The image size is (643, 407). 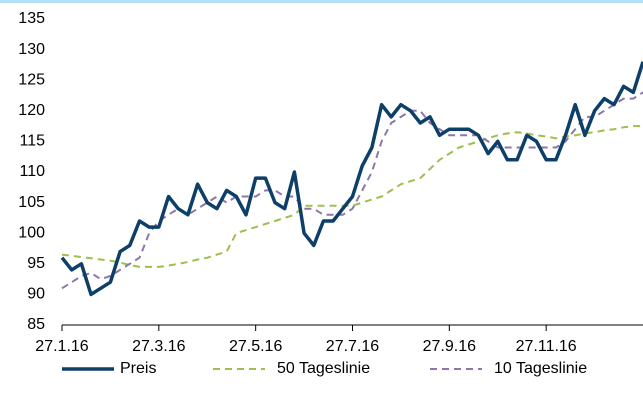 What do you see at coordinates (32, 141) in the screenshot?
I see `y-tick-label: 115` at bounding box center [32, 141].